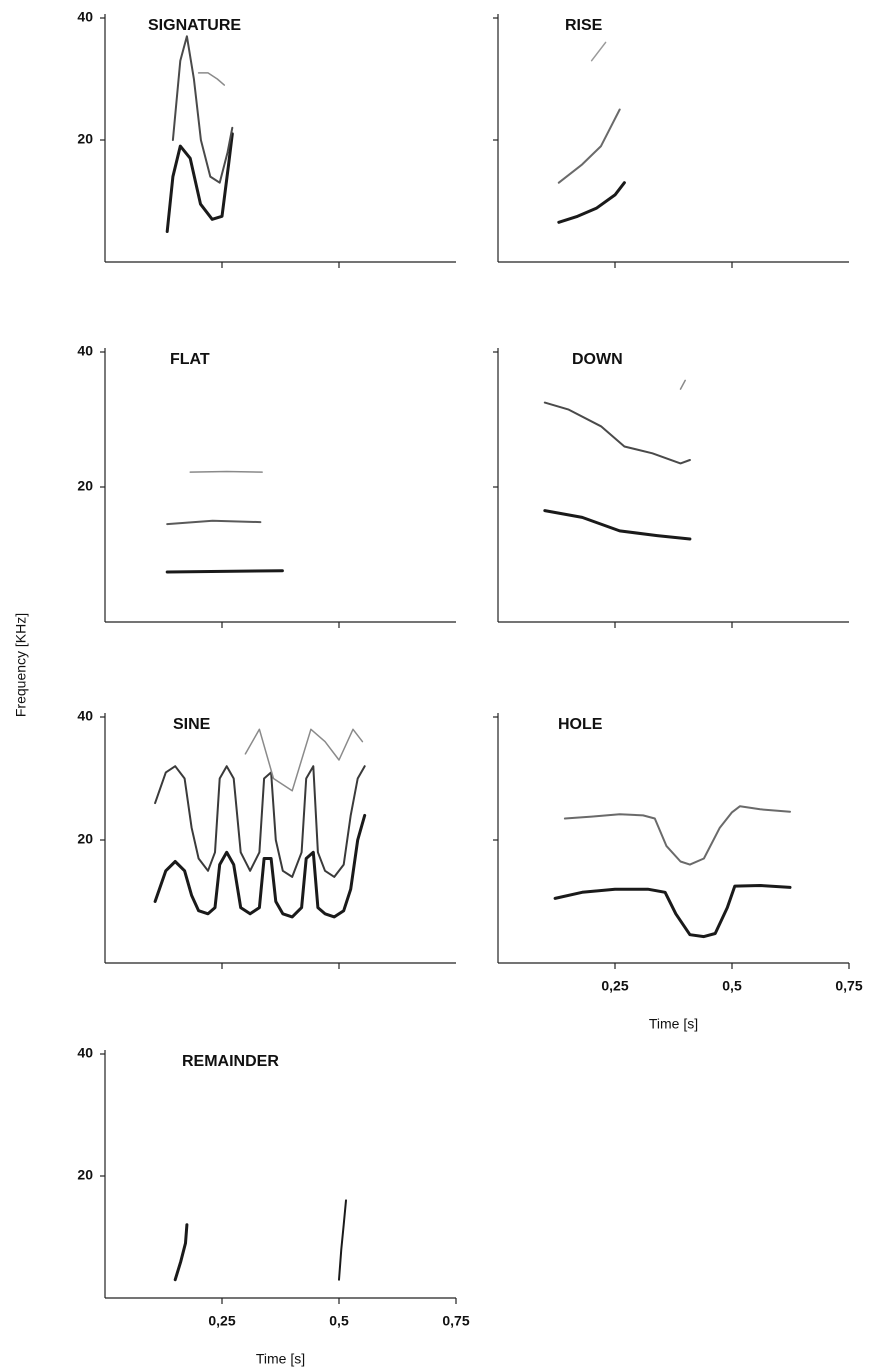 The height and width of the screenshot is (1370, 880). What do you see at coordinates (230, 1061) in the screenshot?
I see `panel-title: REMAINDER` at bounding box center [230, 1061].